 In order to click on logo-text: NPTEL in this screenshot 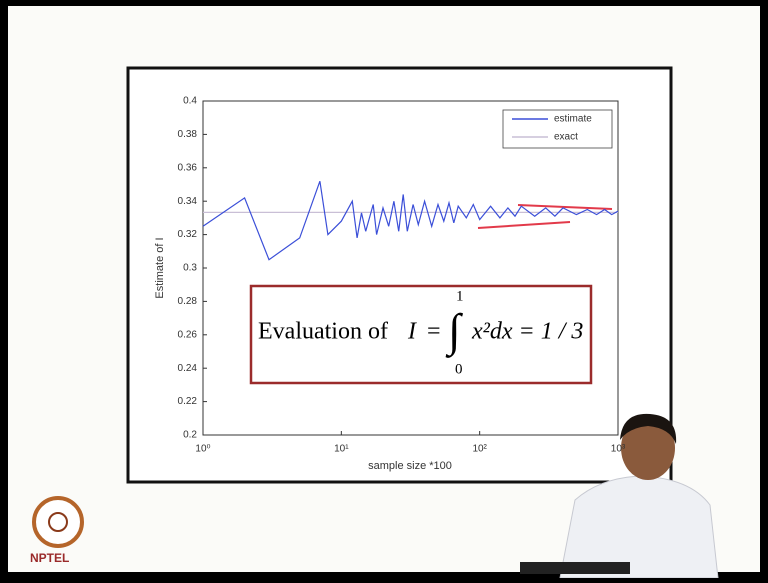, I will do `click(49, 558)`.